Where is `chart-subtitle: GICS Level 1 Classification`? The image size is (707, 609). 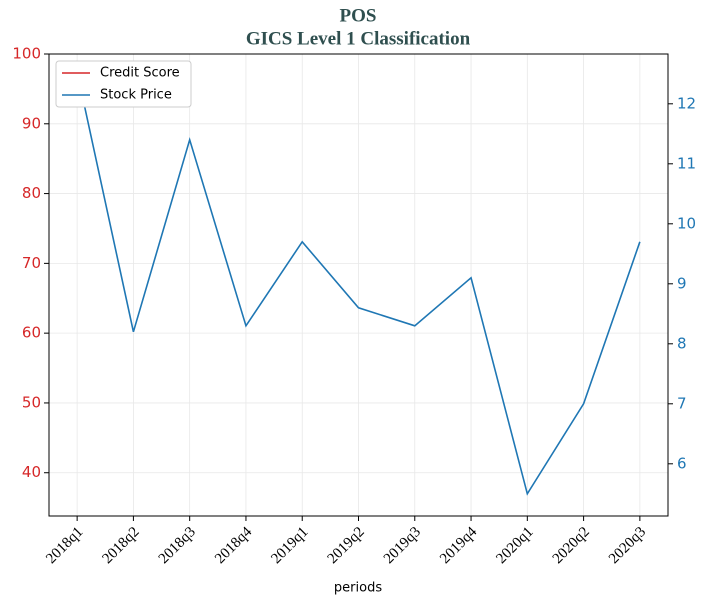 chart-subtitle: GICS Level 1 Classification is located at coordinates (358, 38).